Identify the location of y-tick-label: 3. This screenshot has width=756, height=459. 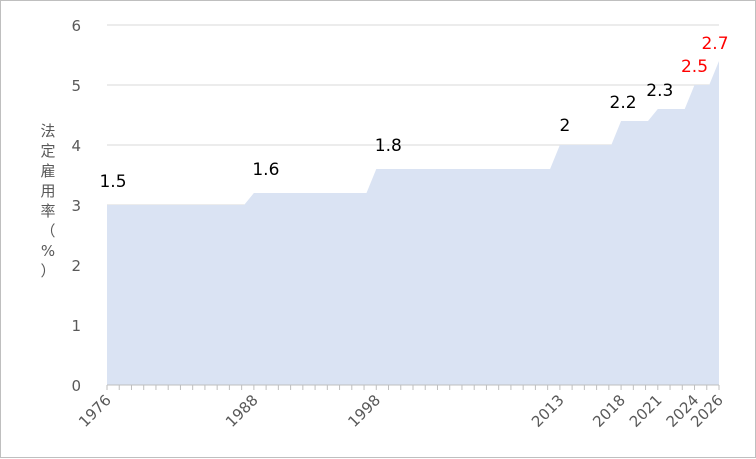
(76, 206).